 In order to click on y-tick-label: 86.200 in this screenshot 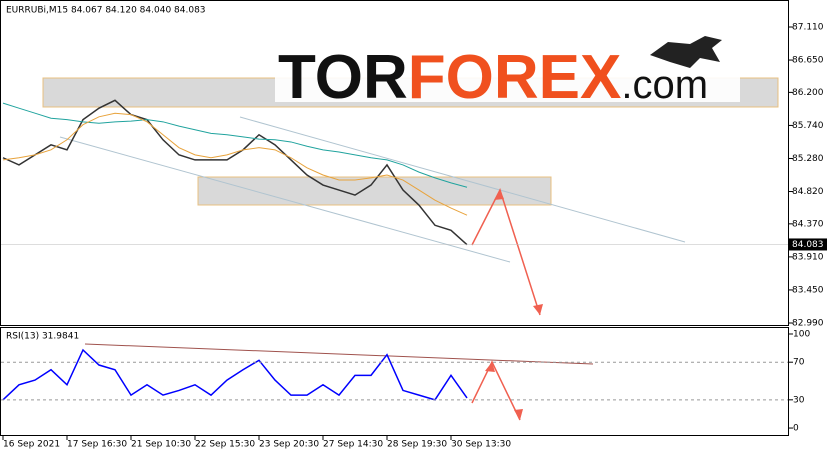, I will do `click(808, 93)`.